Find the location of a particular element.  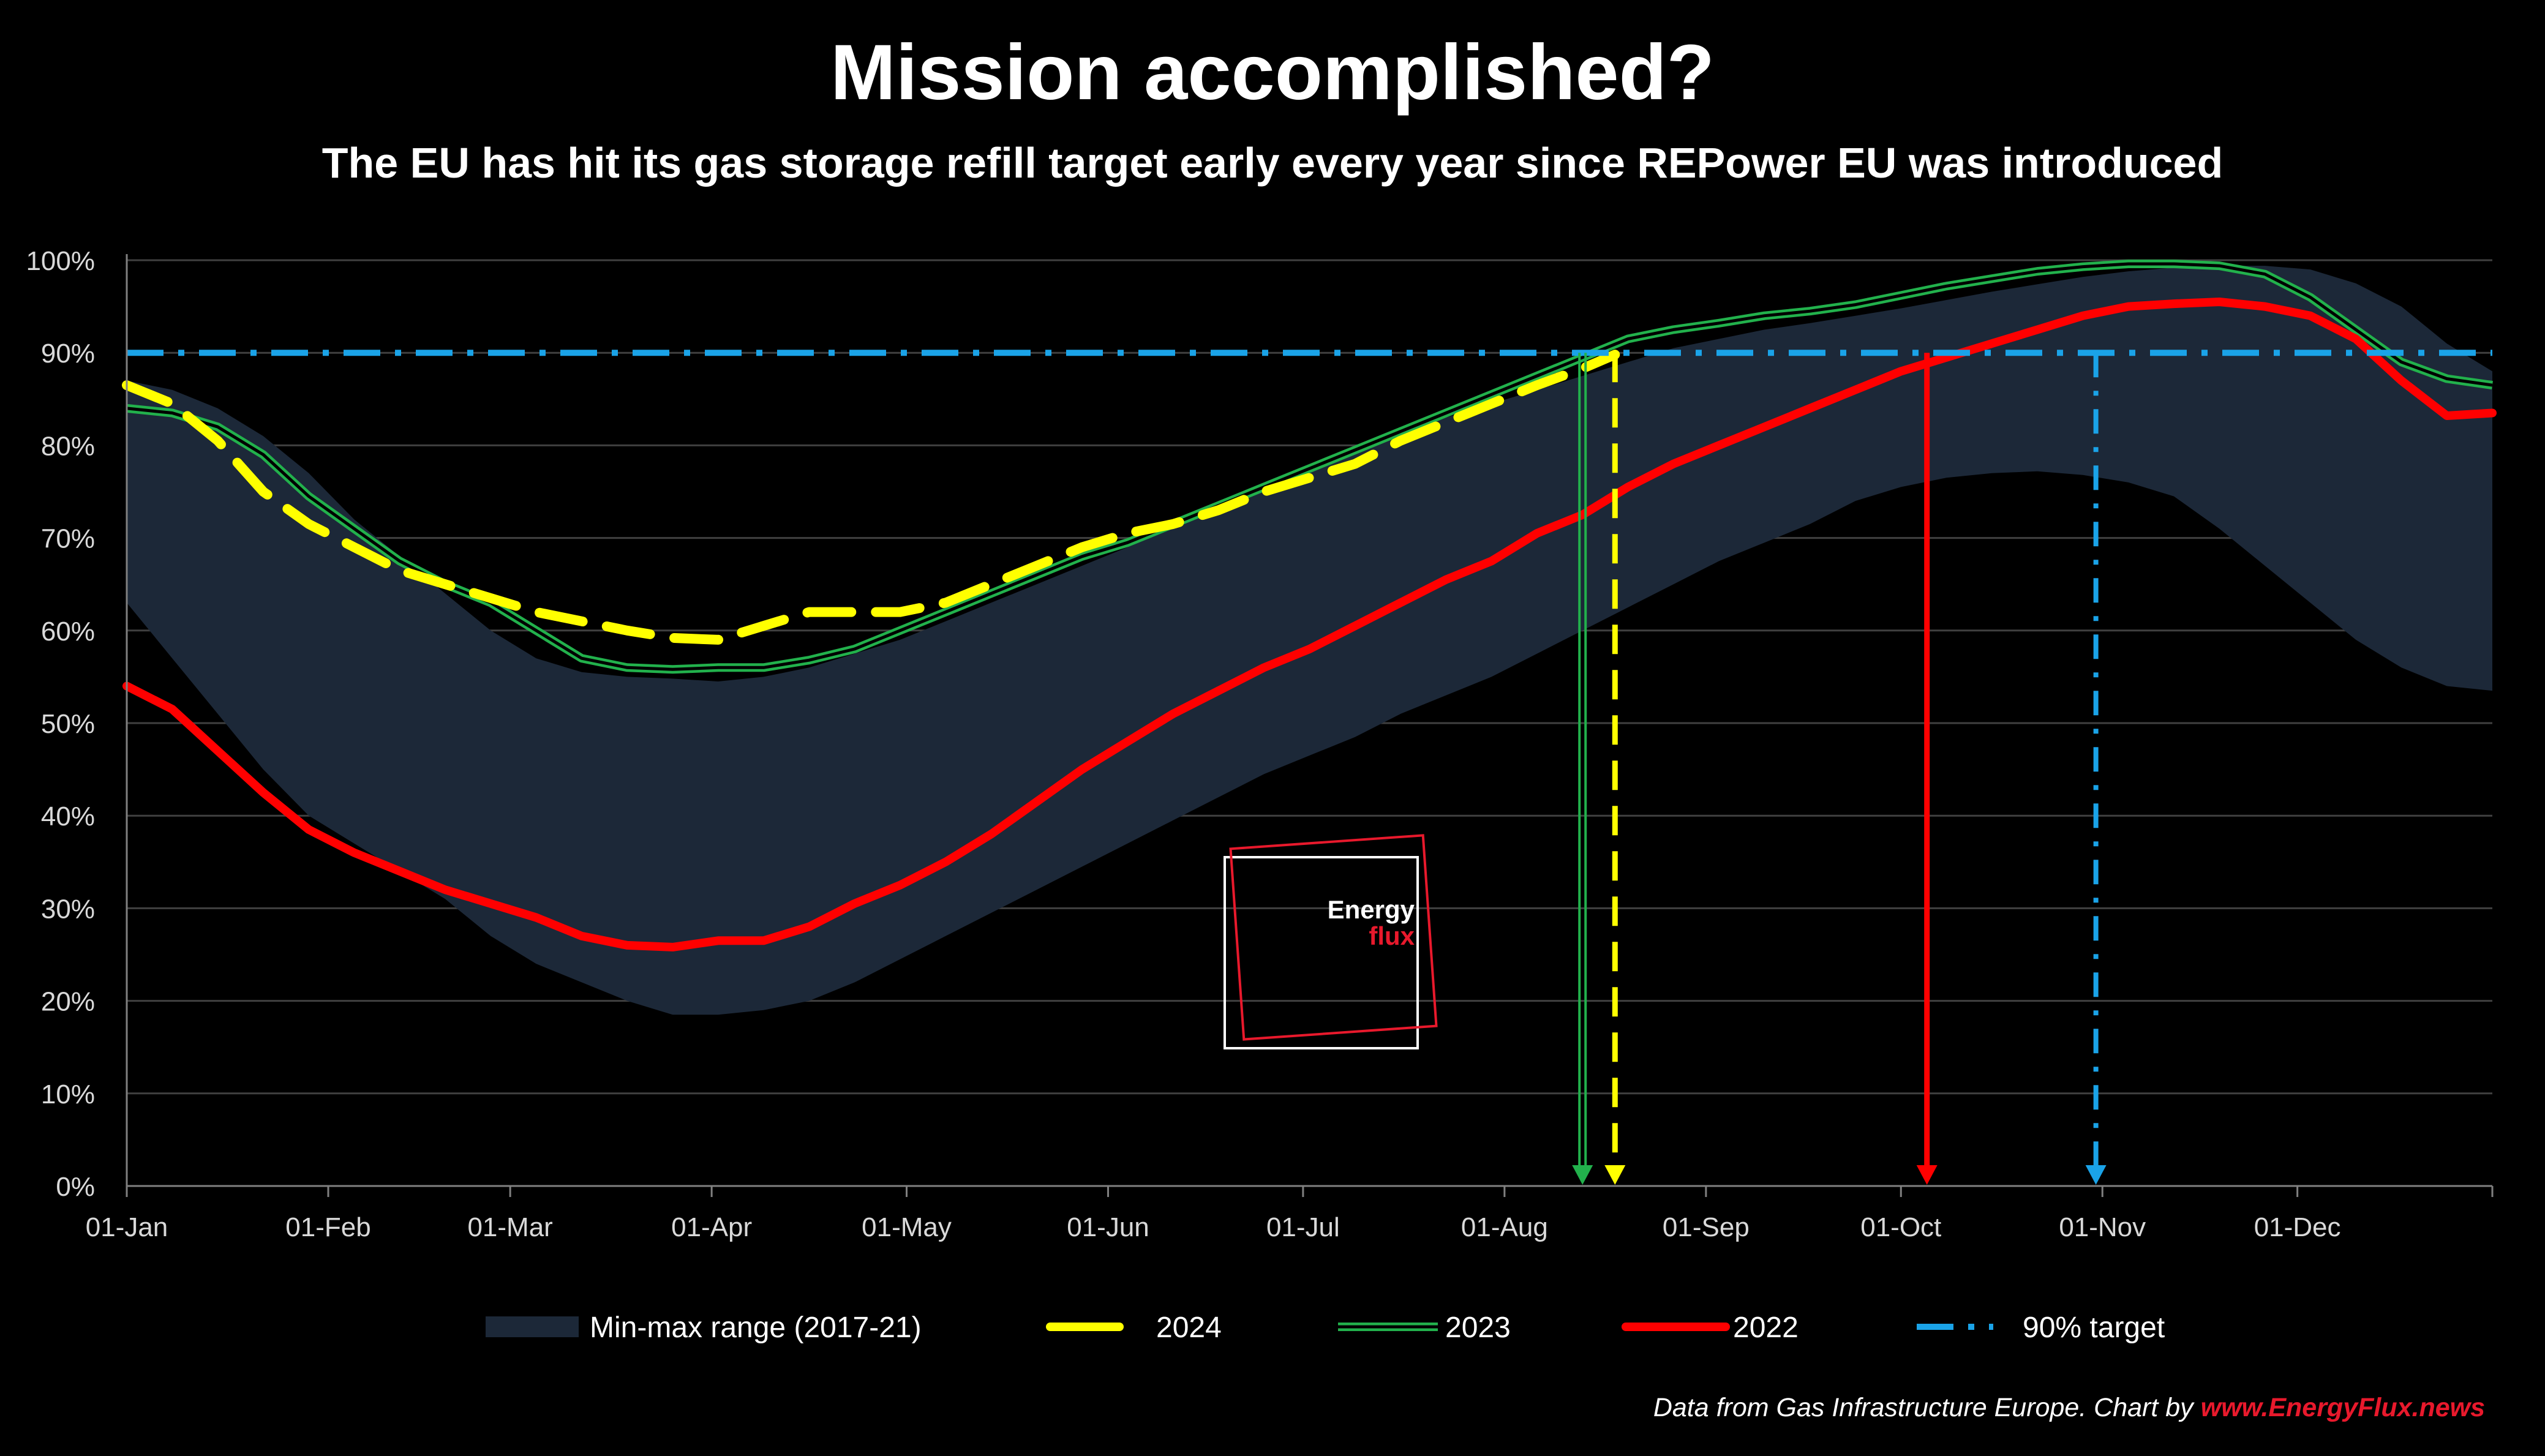

series-2024-line is located at coordinates (871, 498).